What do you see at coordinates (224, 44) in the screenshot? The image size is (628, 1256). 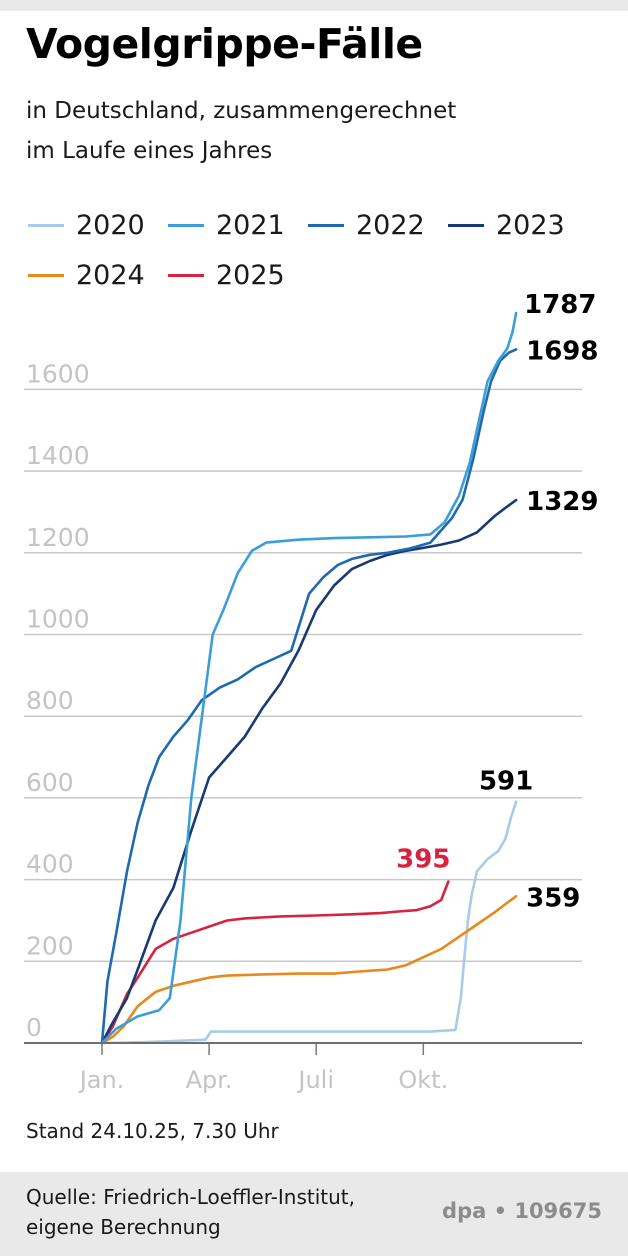 I see `chart-title: Vogelgrippe-Fälle` at bounding box center [224, 44].